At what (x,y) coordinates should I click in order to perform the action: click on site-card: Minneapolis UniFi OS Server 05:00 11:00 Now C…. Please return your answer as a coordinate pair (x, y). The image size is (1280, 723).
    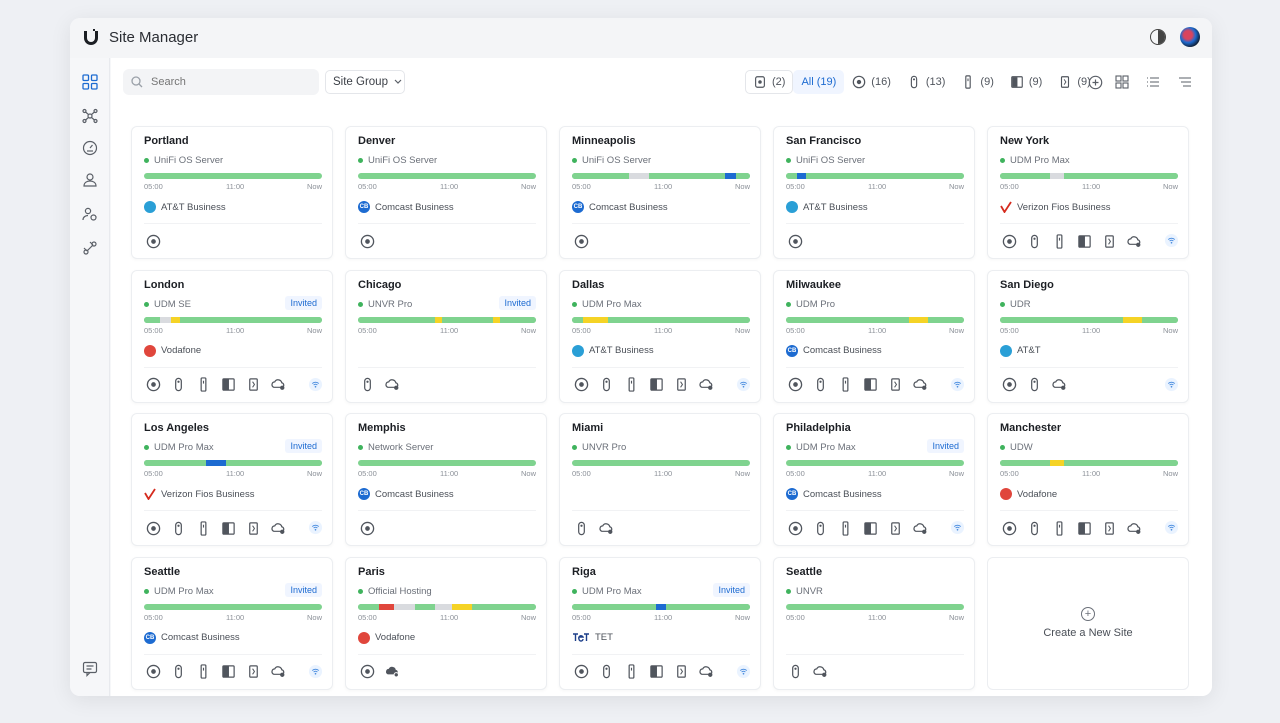
    Looking at the image, I should click on (660, 192).